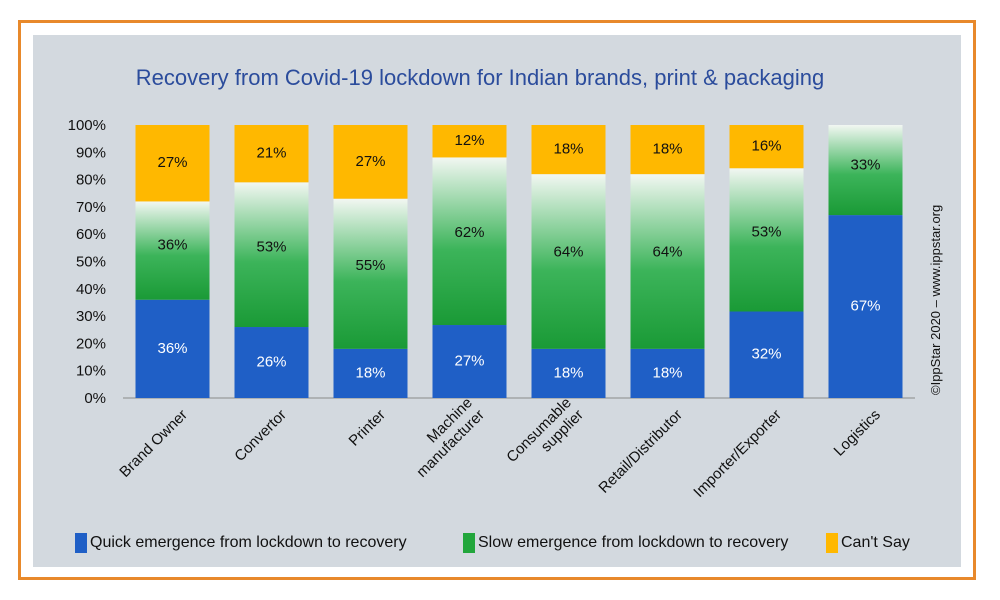 This screenshot has height=600, width=1000. I want to click on category-label-line: Brand Owner, so click(153, 443).